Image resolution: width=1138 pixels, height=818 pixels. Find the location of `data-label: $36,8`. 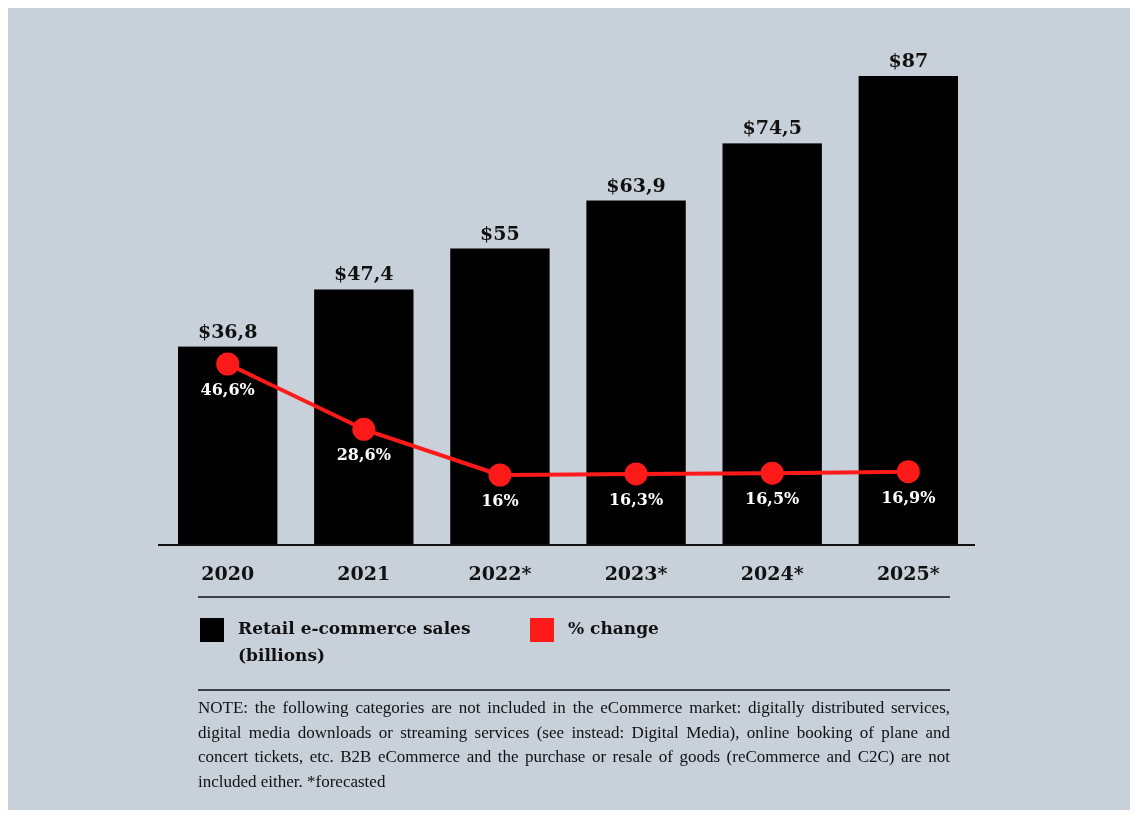

data-label: $36,8 is located at coordinates (227, 330).